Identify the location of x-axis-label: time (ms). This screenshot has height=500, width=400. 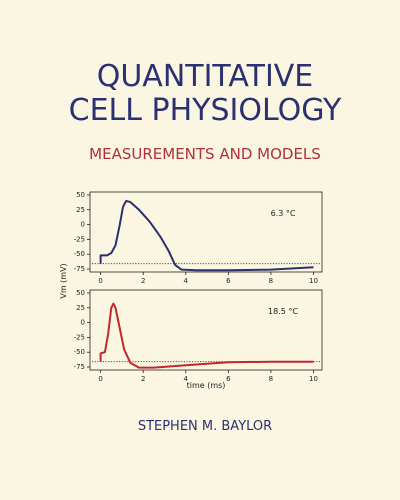
(206, 385).